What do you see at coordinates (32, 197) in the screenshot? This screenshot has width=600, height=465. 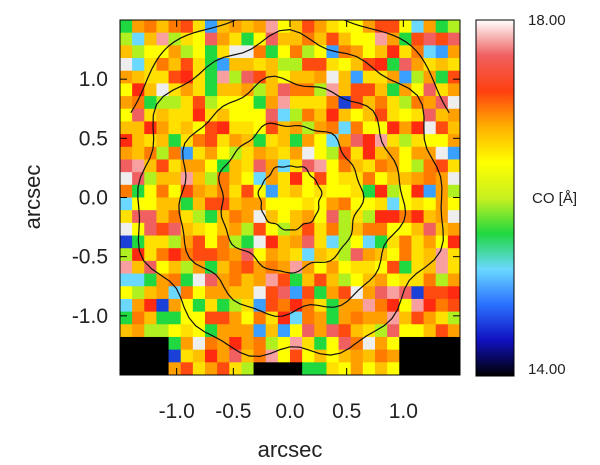 I see `y-axis-label: arcsec` at bounding box center [32, 197].